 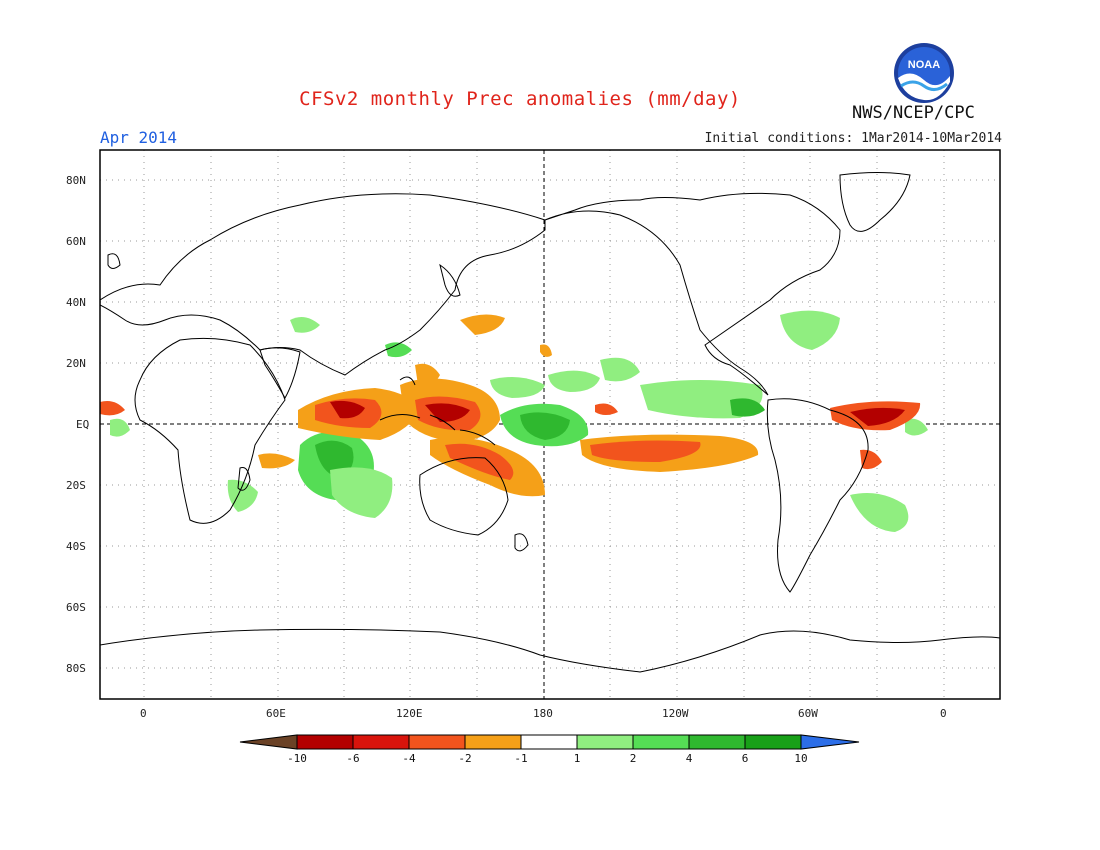 I want to click on initial-conditions: Initial conditions: 1Mar2014-10Mar2014, so click(x=853, y=138).